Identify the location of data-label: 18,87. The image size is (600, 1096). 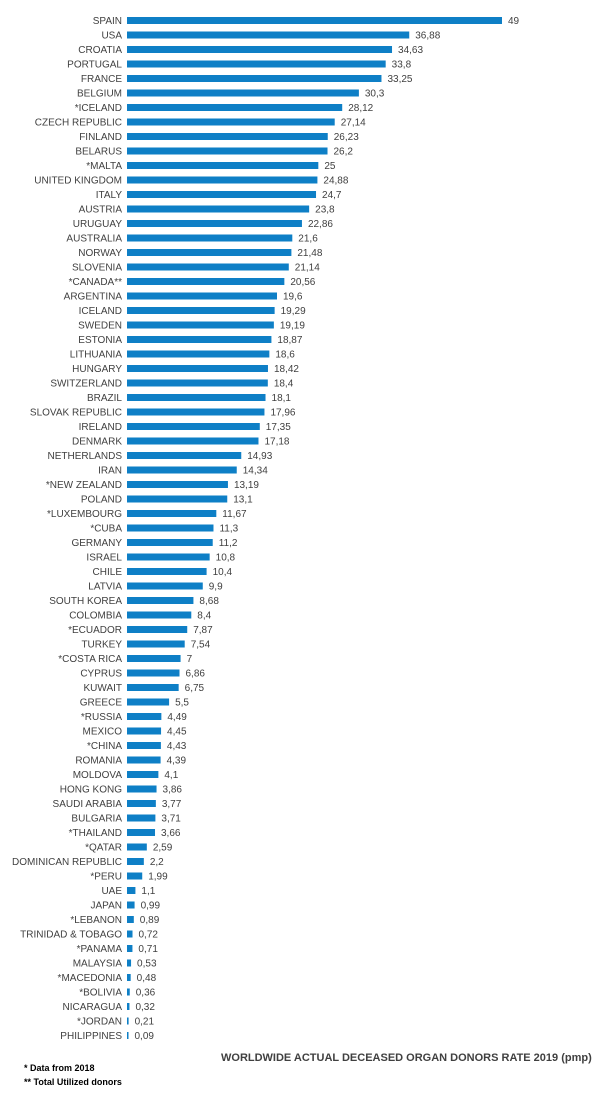
(289, 340).